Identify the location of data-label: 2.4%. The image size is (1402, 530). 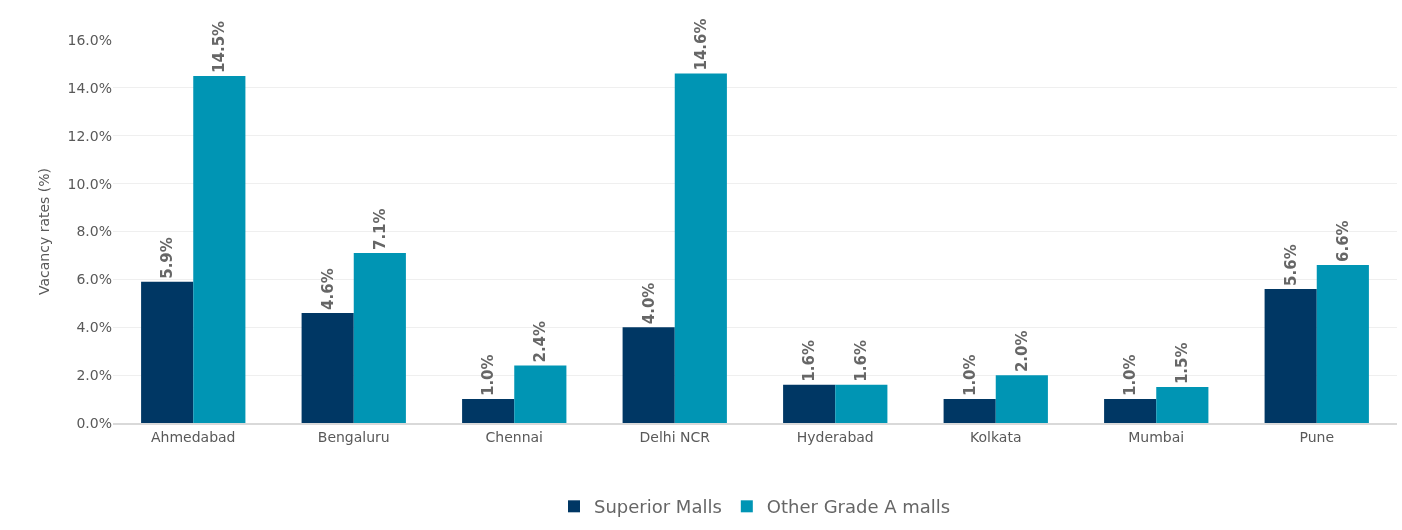
(540, 341).